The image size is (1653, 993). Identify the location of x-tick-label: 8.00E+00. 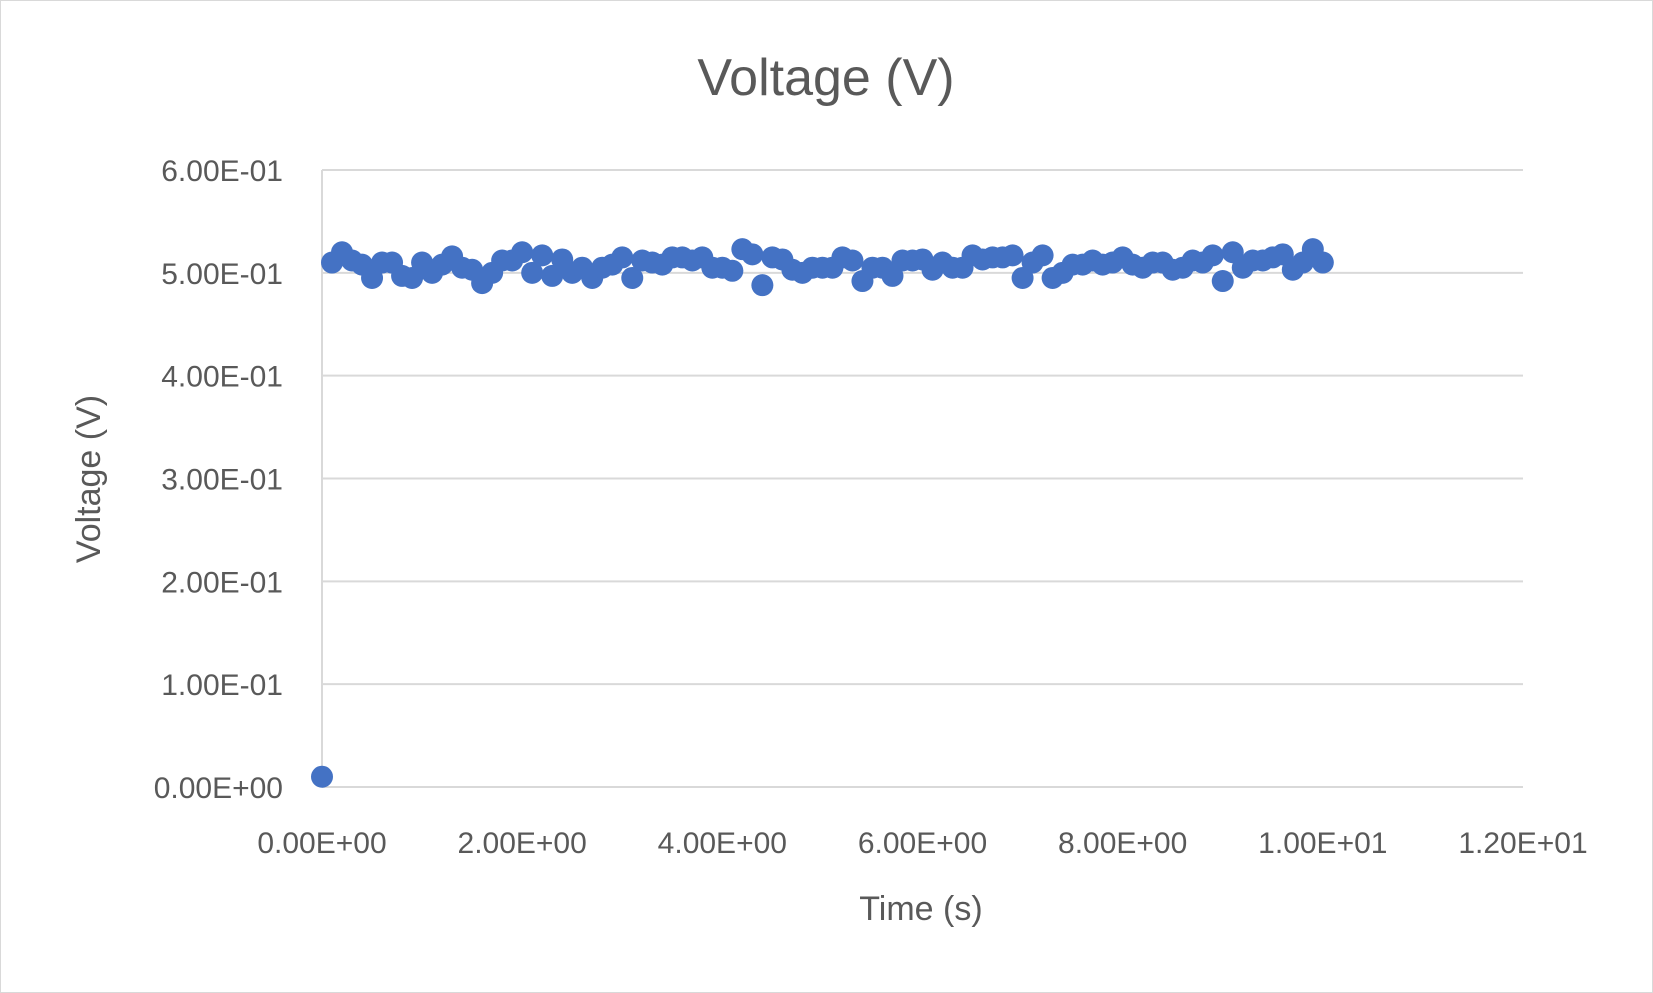
(1122, 843).